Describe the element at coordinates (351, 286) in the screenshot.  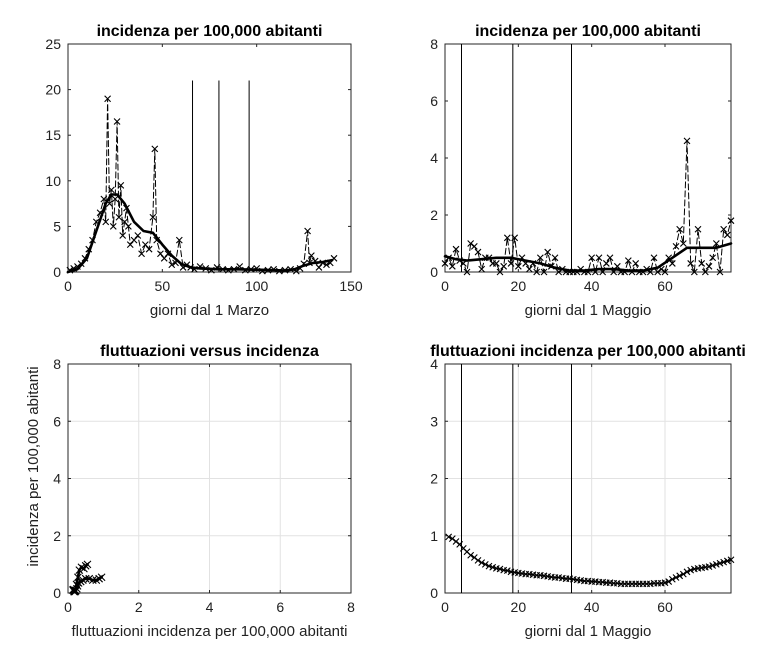
I see `x-tick-label: 150` at that location.